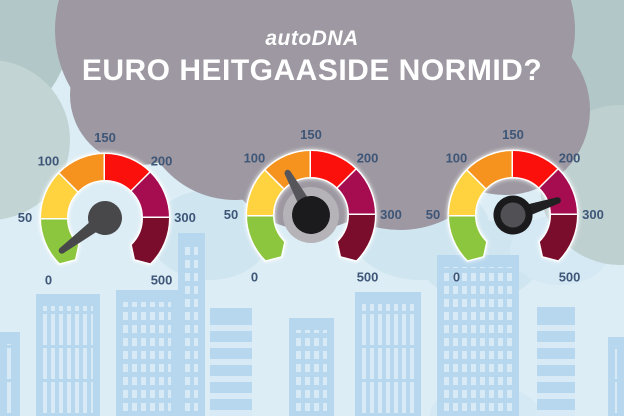  What do you see at coordinates (140, 95) in the screenshot?
I see `gray-smoke-cloud` at bounding box center [140, 95].